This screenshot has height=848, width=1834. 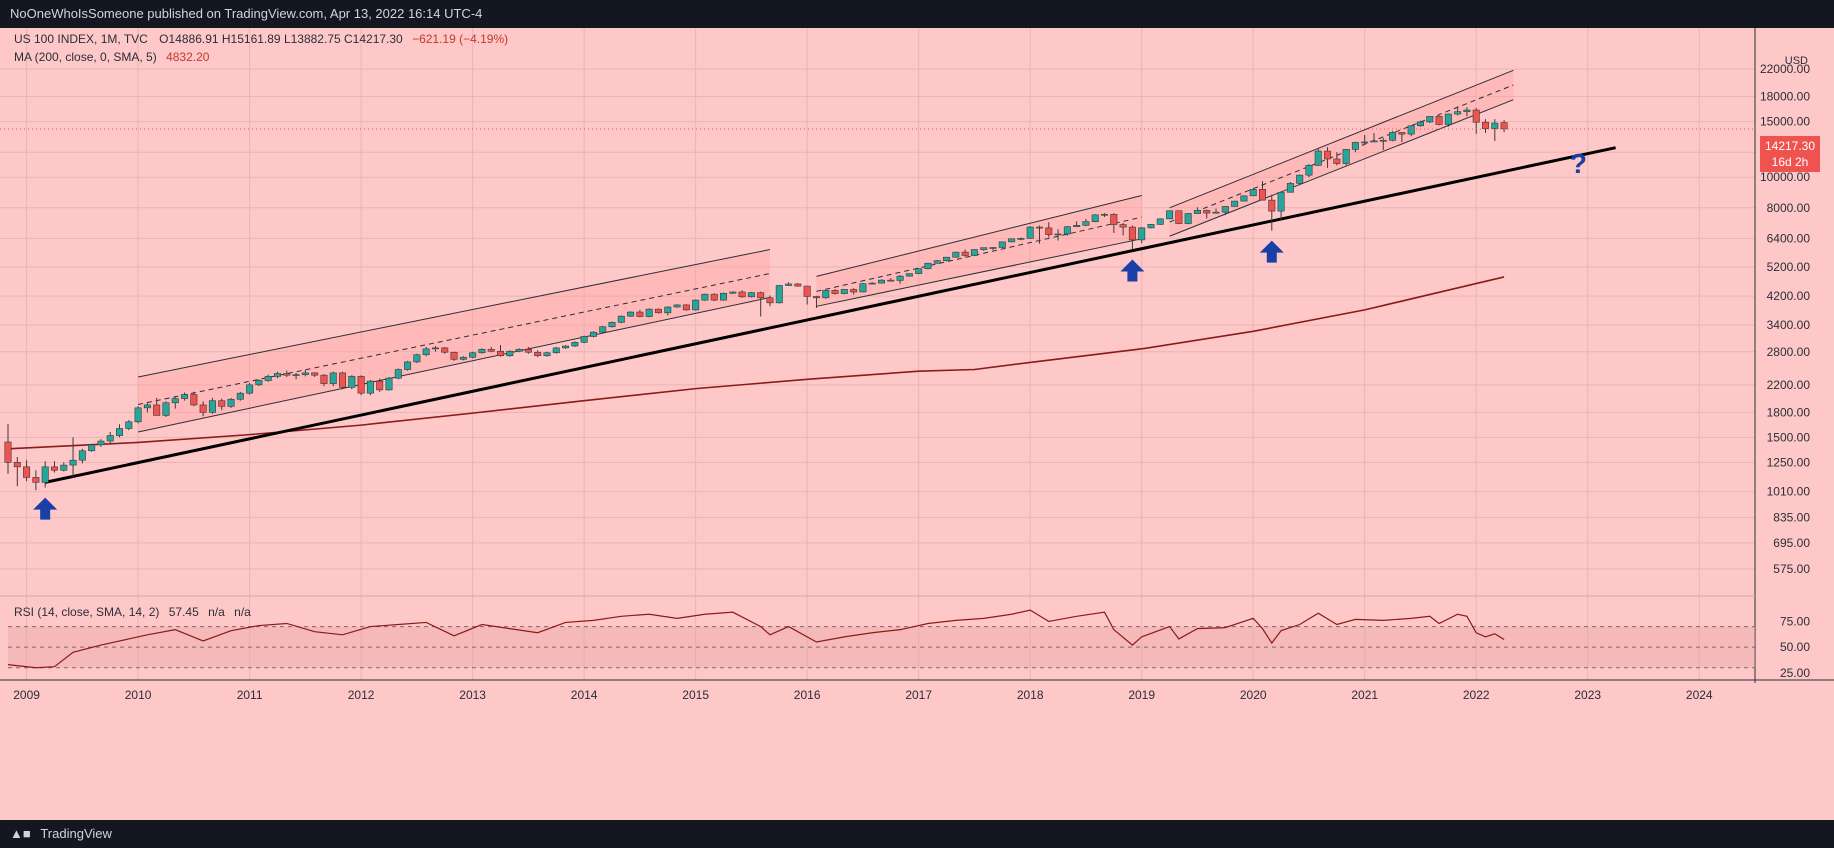 I want to click on x-axis-tick-label: 2020, so click(x=1253, y=695).